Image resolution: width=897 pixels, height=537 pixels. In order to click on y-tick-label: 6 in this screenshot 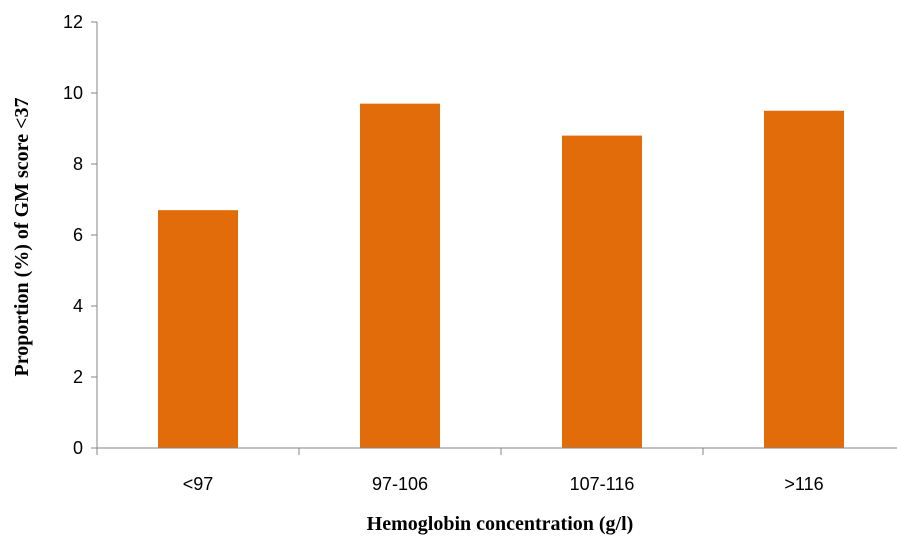, I will do `click(78, 235)`.